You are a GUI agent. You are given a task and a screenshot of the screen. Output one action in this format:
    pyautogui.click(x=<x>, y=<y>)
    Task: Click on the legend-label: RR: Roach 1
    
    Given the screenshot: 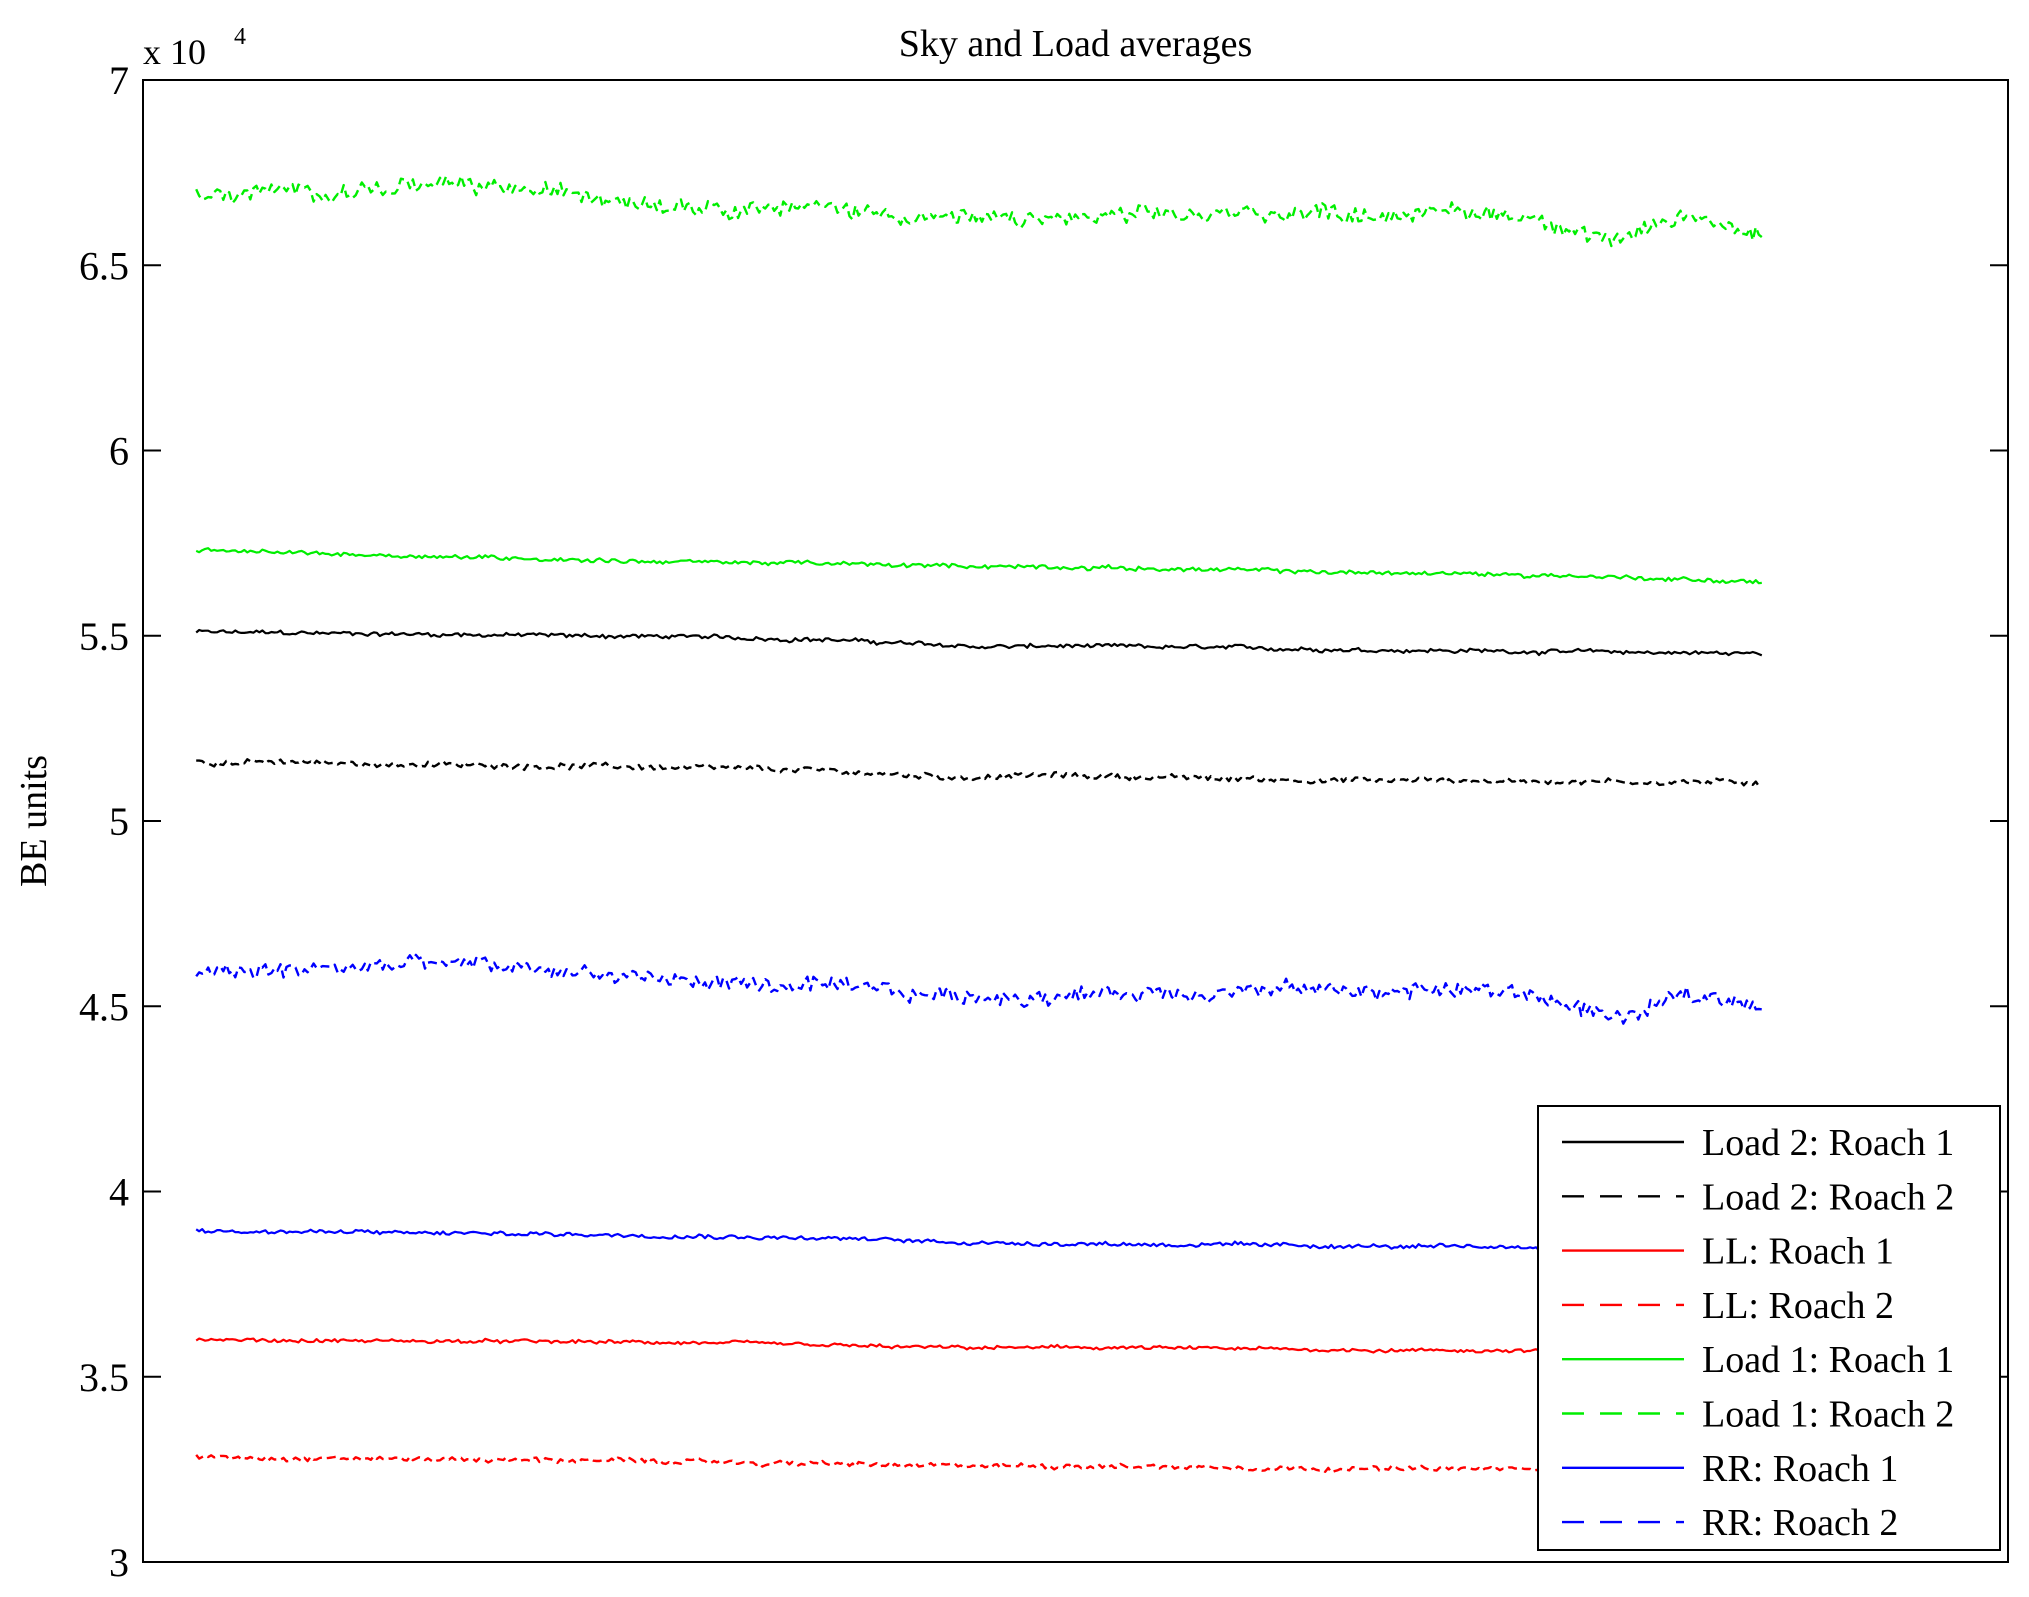 What is the action you would take?
    pyautogui.click(x=1800, y=1469)
    